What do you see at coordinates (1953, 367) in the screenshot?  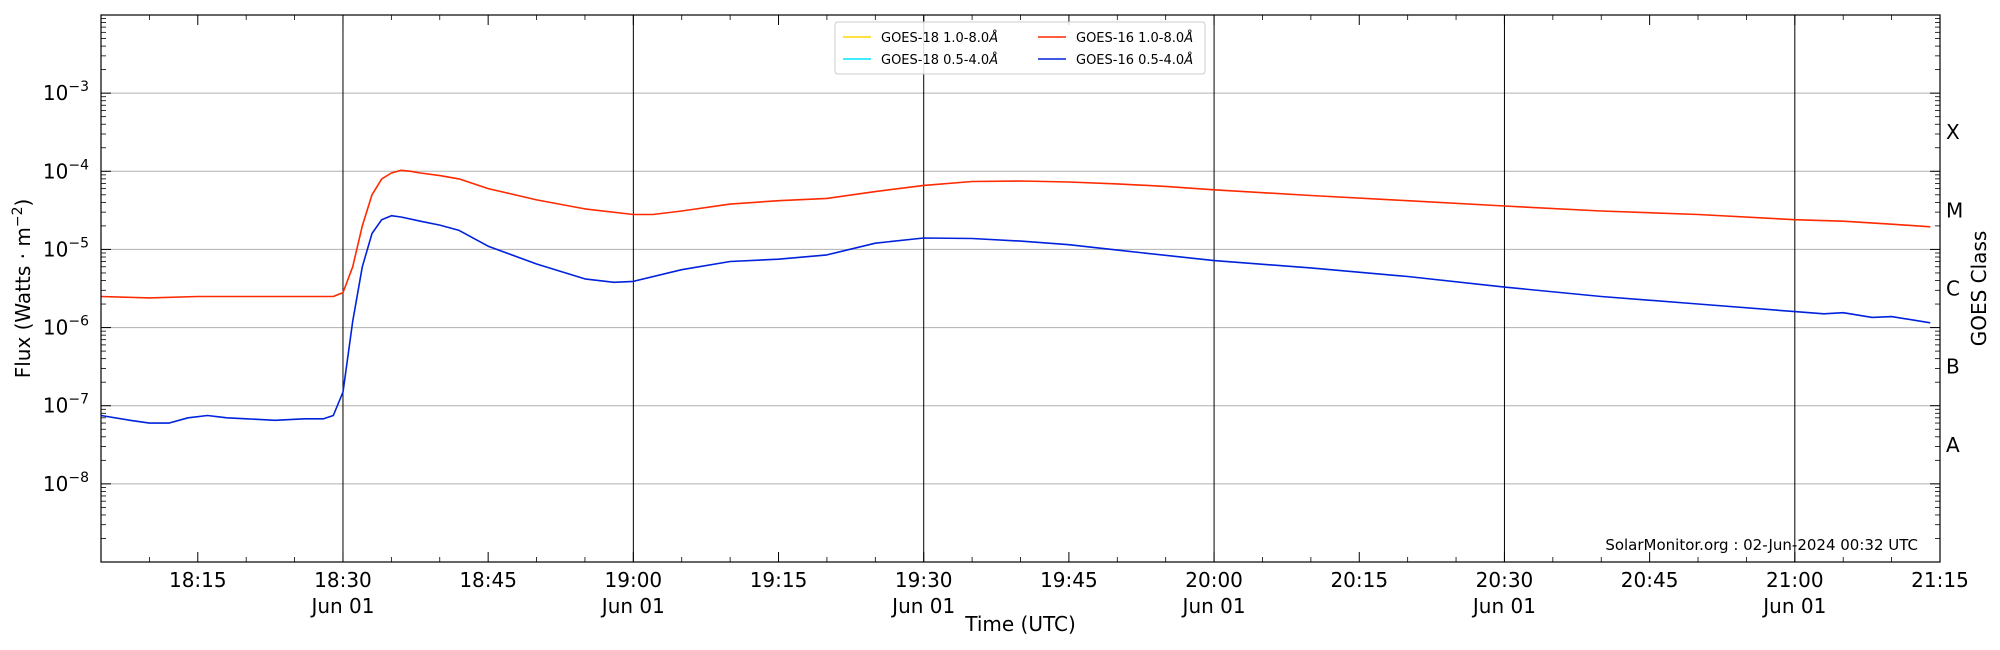 I see `goes-class-label-b: B` at bounding box center [1953, 367].